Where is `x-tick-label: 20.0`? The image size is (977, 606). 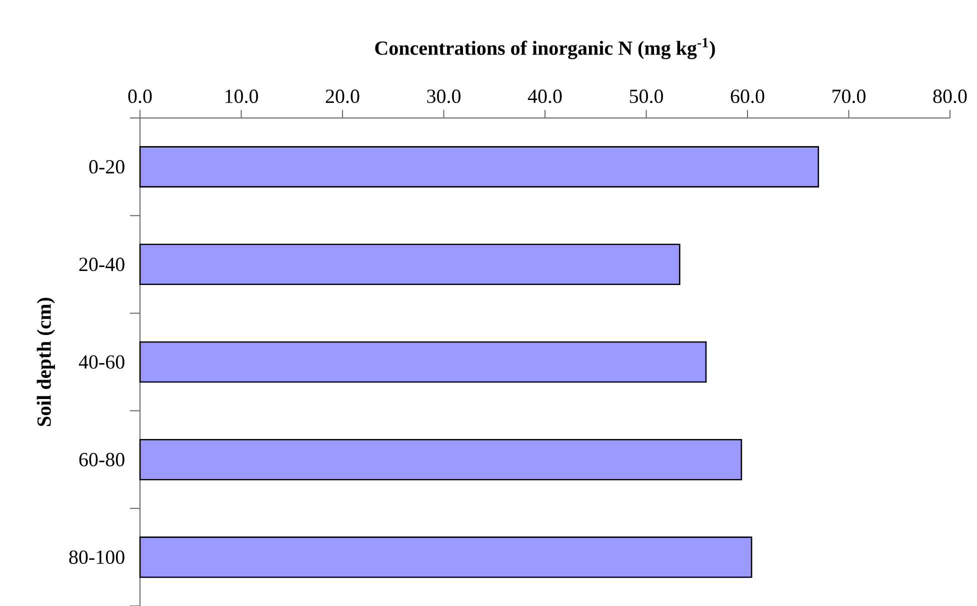
x-tick-label: 20.0 is located at coordinates (343, 97).